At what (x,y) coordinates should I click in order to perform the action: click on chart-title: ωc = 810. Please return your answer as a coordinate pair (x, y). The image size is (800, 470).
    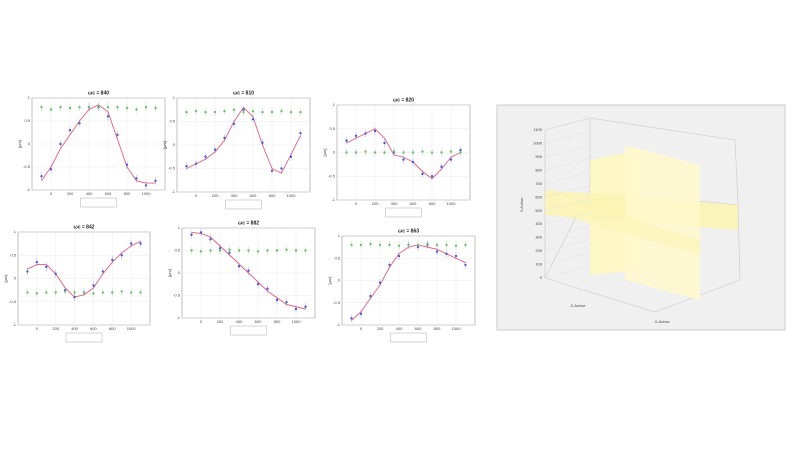
    Looking at the image, I should click on (243, 93).